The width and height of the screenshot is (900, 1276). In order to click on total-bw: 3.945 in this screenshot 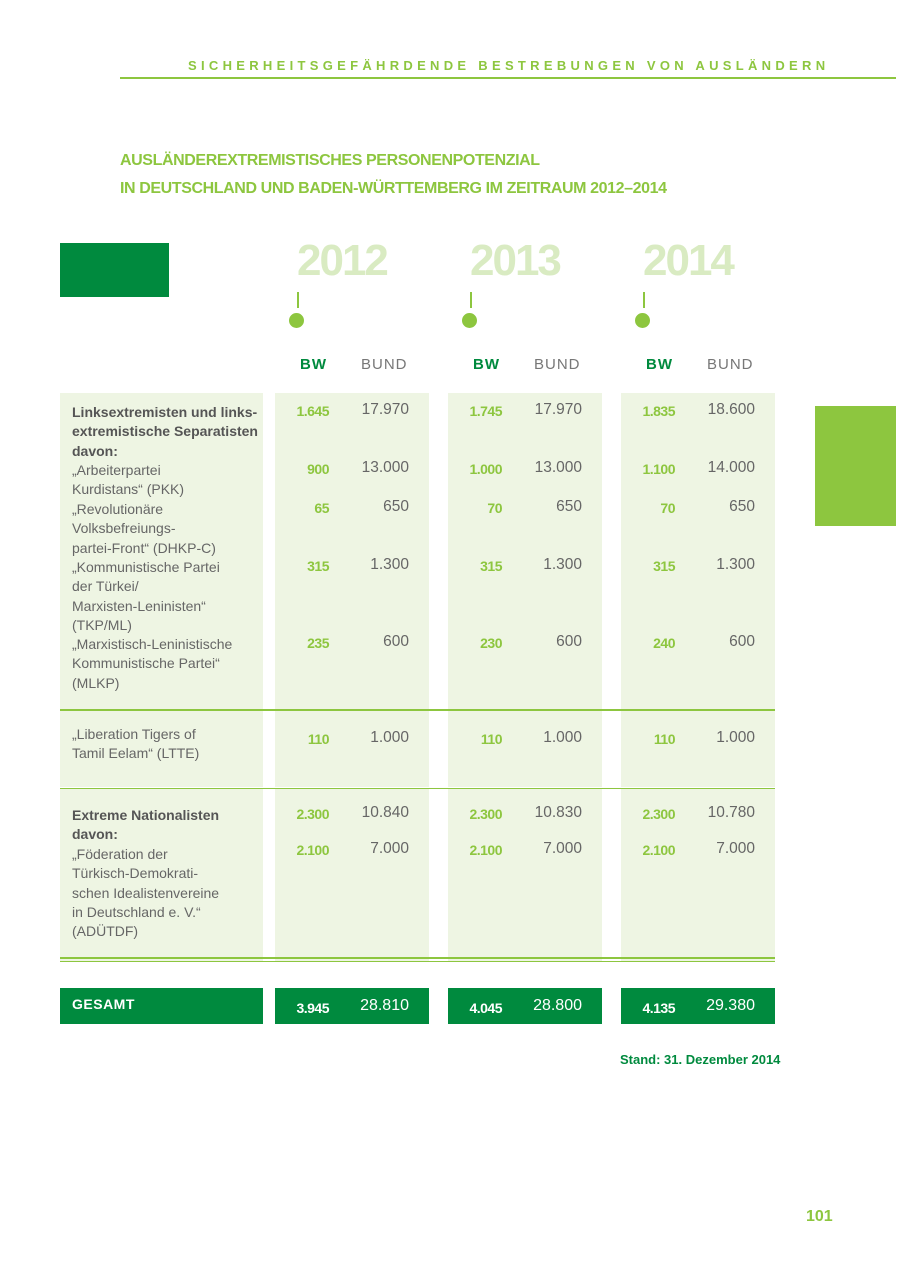, I will do `click(312, 1008)`.